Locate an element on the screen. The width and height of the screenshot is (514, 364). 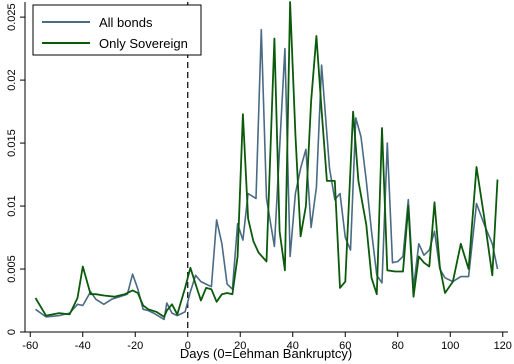
y-tick-label: 0.01 is located at coordinates (12, 205).